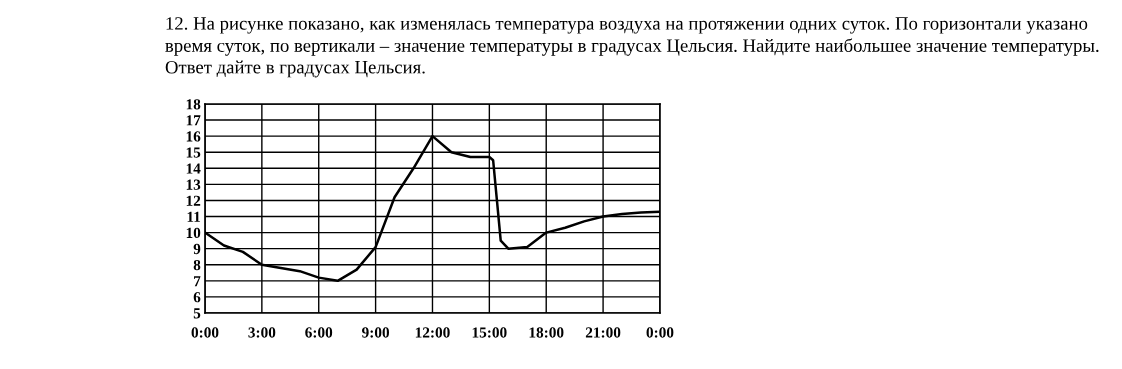  Describe the element at coordinates (193, 104) in the screenshot. I see `y-tick-label: 18` at that location.